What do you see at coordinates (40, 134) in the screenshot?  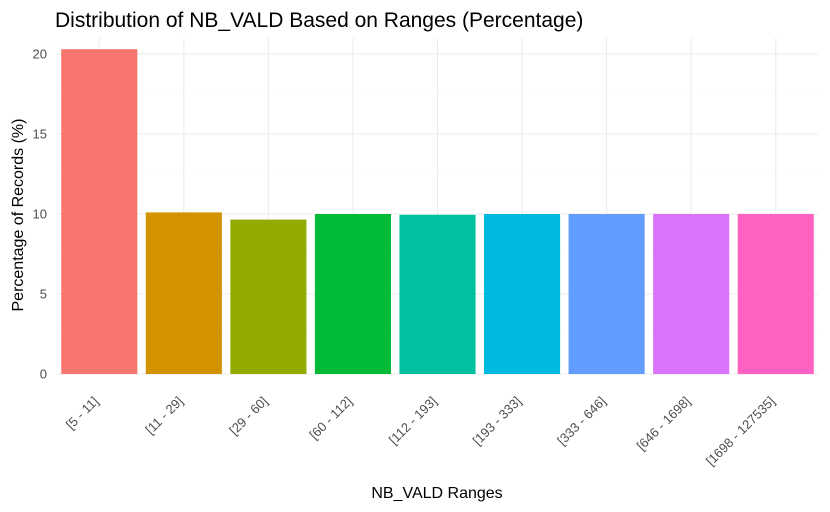 I see `y-tick-label: 15` at bounding box center [40, 134].